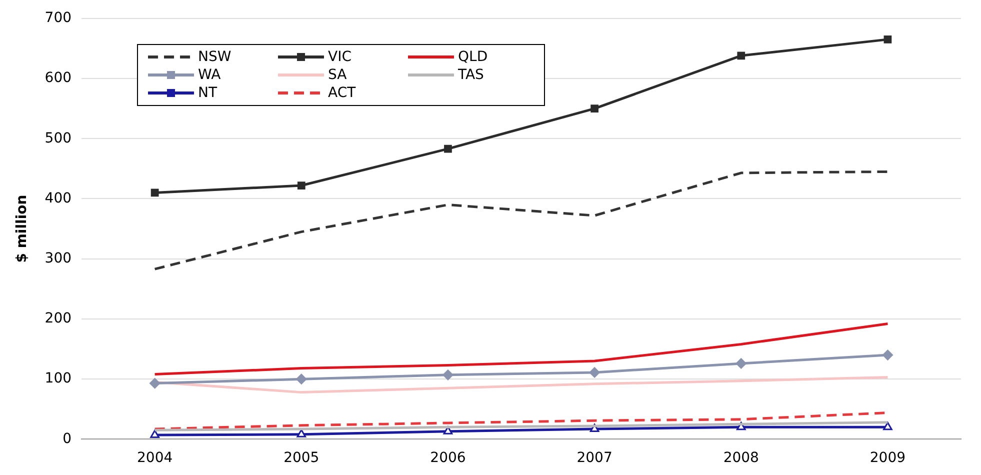  What do you see at coordinates (302, 458) in the screenshot?
I see `x-tick-label: 2005` at bounding box center [302, 458].